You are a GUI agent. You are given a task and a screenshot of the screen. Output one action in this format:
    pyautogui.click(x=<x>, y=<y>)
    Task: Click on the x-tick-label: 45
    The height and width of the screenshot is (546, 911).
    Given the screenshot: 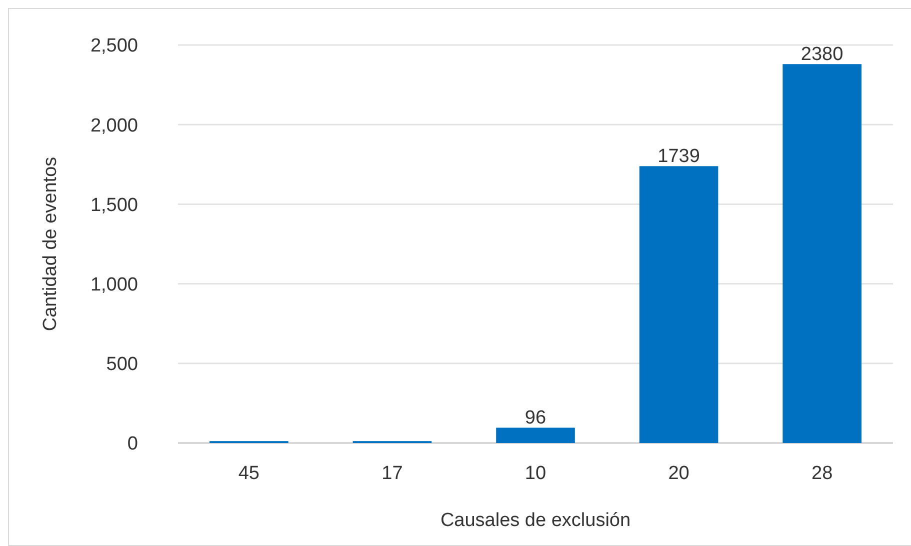 What is the action you would take?
    pyautogui.click(x=249, y=473)
    